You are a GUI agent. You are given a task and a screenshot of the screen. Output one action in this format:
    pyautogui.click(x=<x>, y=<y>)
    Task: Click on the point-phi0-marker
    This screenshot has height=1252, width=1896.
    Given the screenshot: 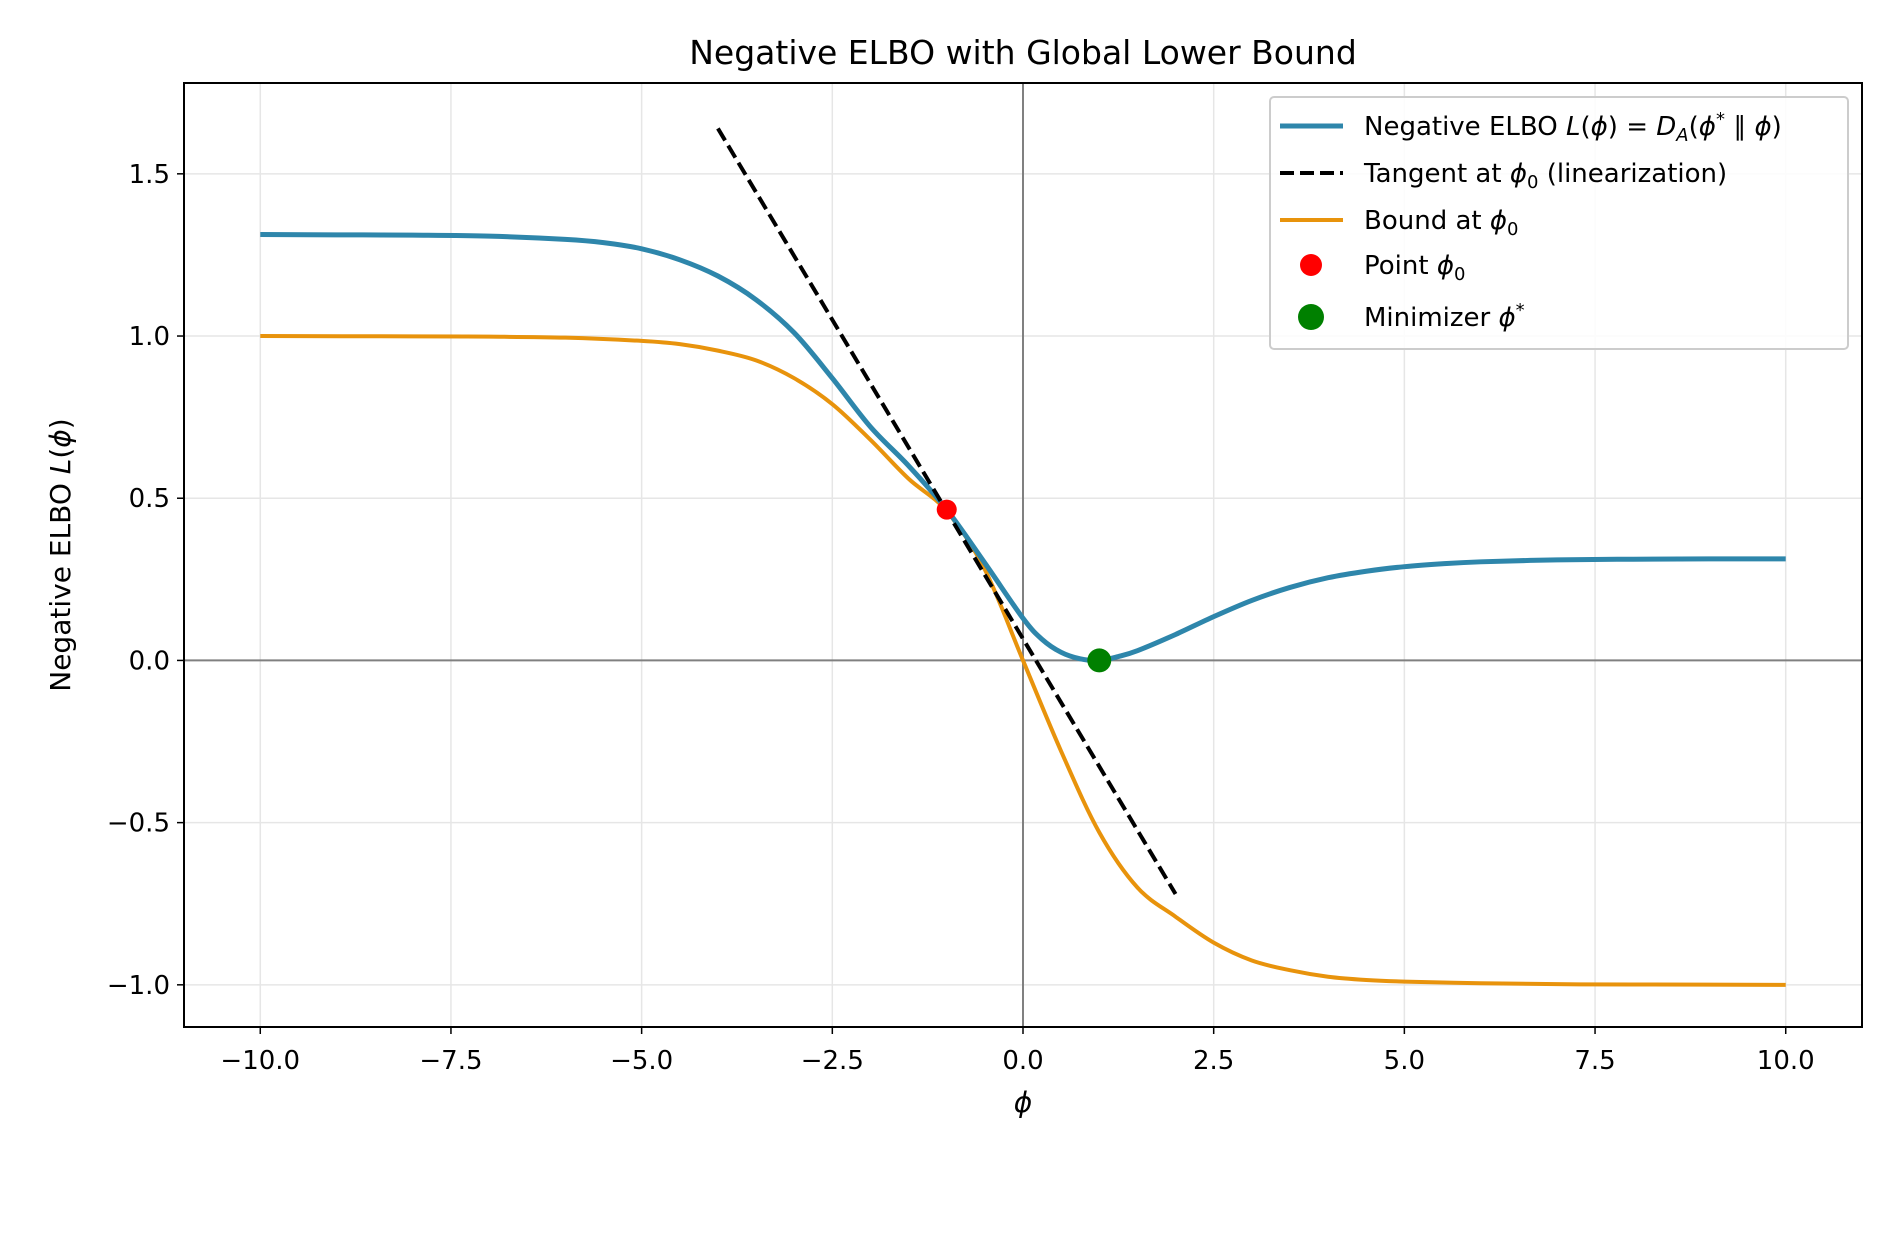 What is the action you would take?
    pyautogui.click(x=946, y=509)
    